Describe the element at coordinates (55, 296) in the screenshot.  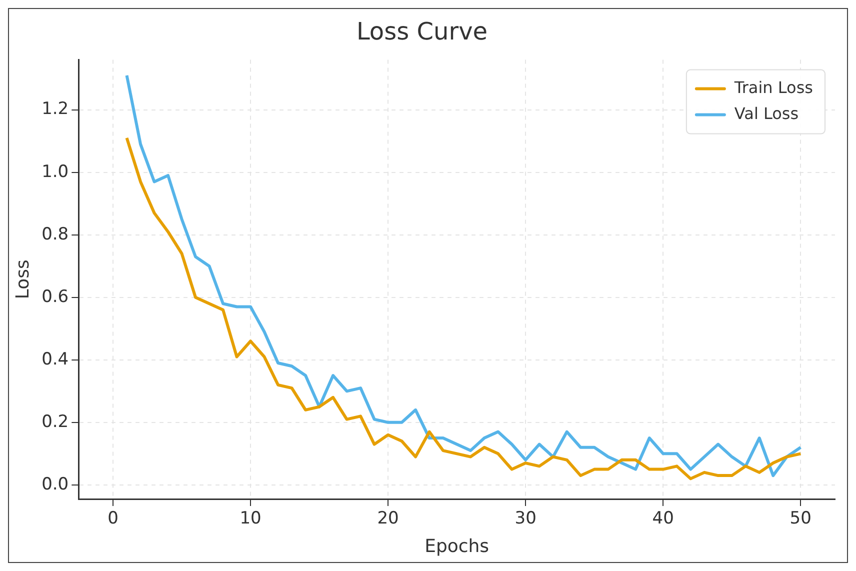
I see `y-tick-label: 0.6` at that location.